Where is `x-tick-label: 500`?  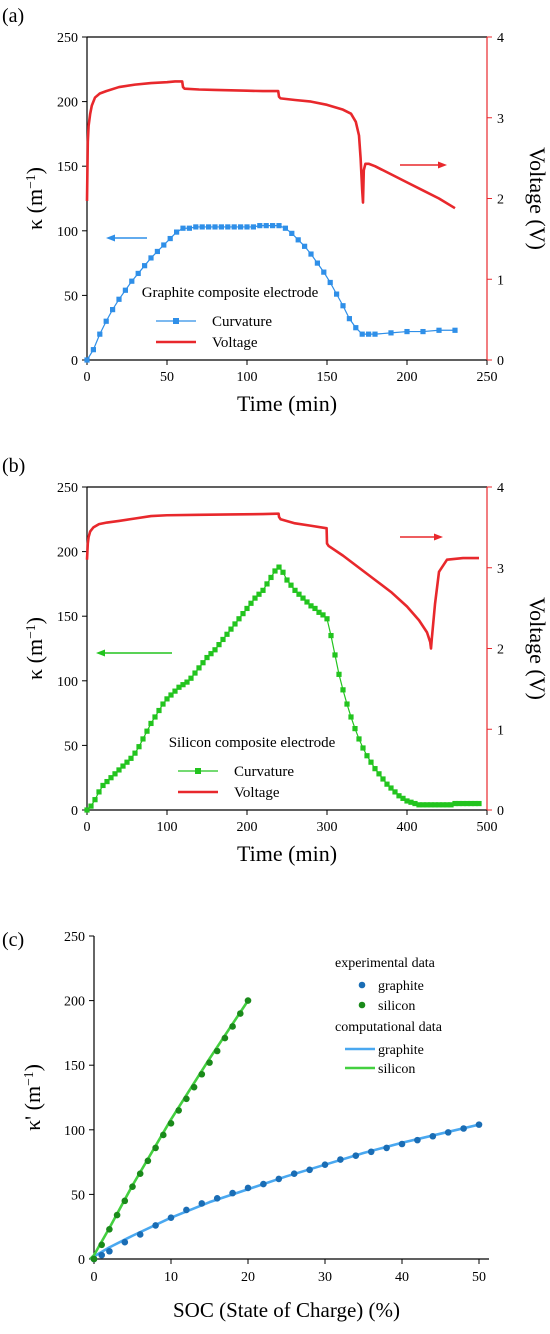 x-tick-label: 500 is located at coordinates (487, 827).